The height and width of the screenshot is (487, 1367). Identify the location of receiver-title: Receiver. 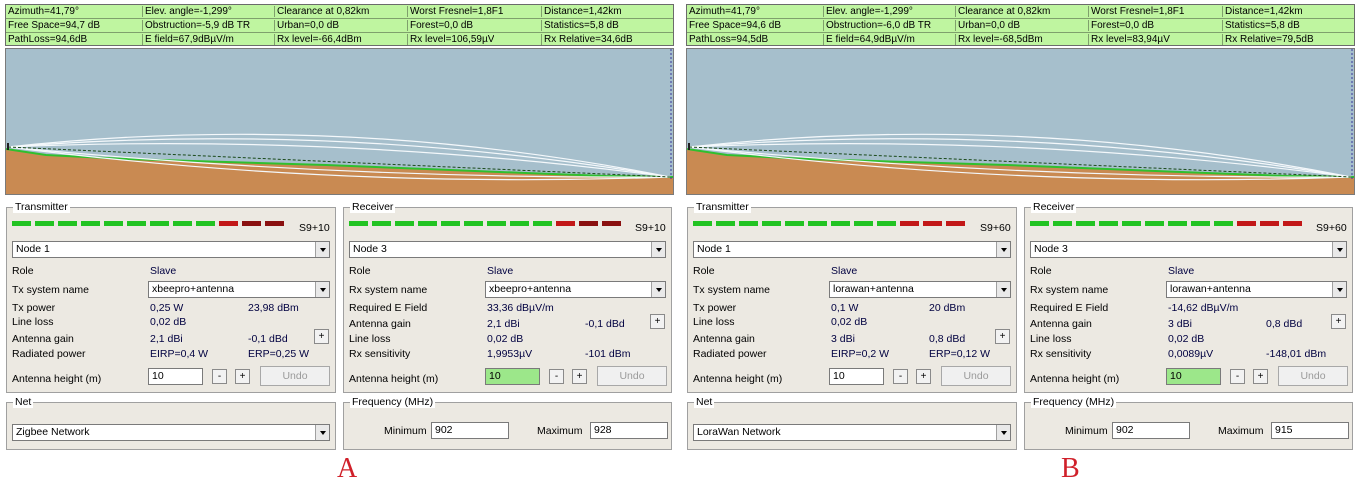
(373, 207).